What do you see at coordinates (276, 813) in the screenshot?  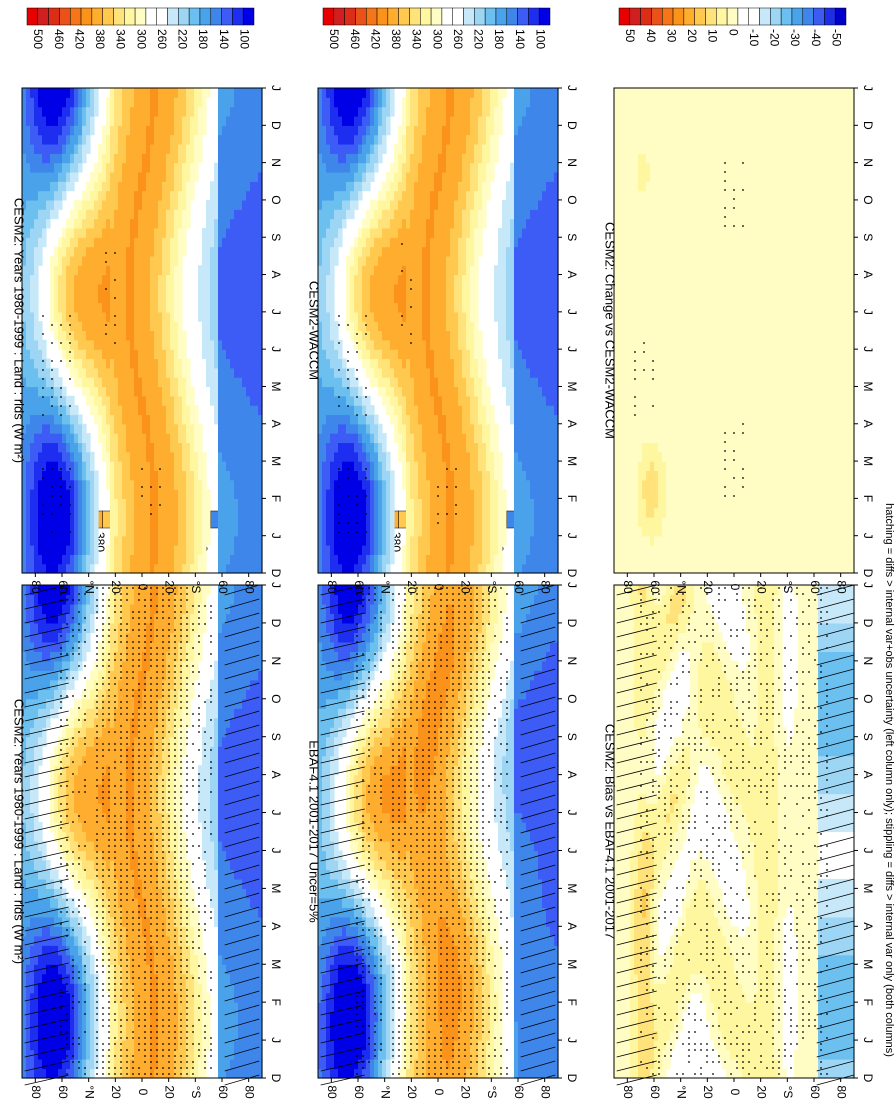 I see `month-tick-label: J` at bounding box center [276, 813].